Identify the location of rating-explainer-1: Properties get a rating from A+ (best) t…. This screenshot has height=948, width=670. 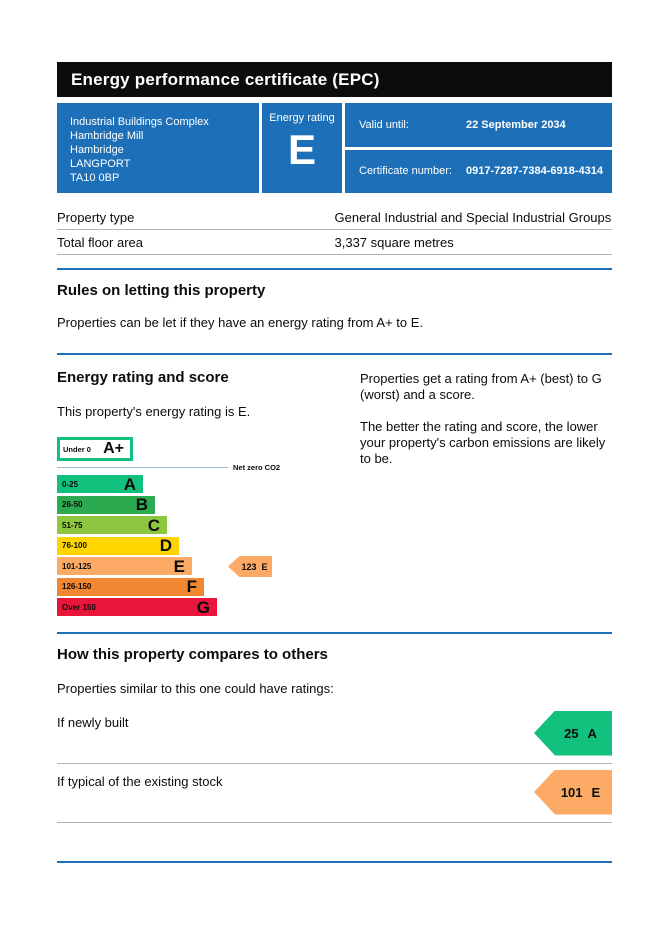
(481, 386).